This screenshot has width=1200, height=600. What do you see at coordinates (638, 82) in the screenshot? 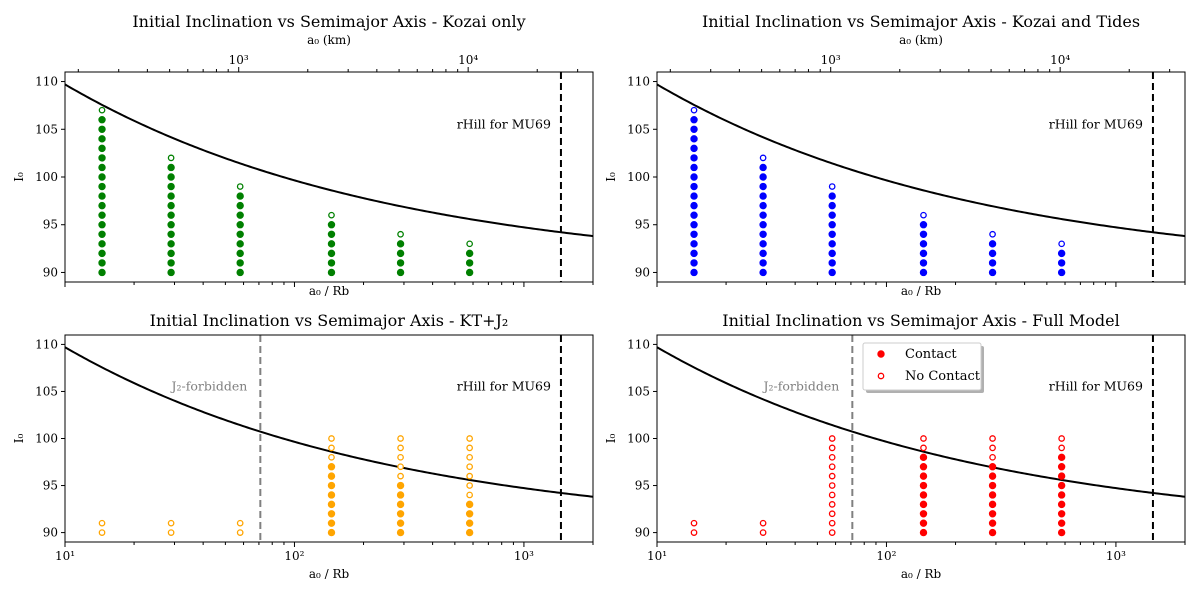
I see `y-tick-label: 110` at bounding box center [638, 82].